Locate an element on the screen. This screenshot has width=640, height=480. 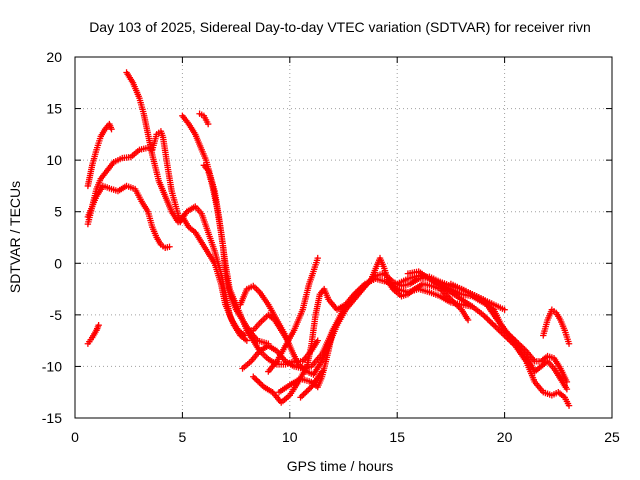
x-tick-label: 5 is located at coordinates (183, 437).